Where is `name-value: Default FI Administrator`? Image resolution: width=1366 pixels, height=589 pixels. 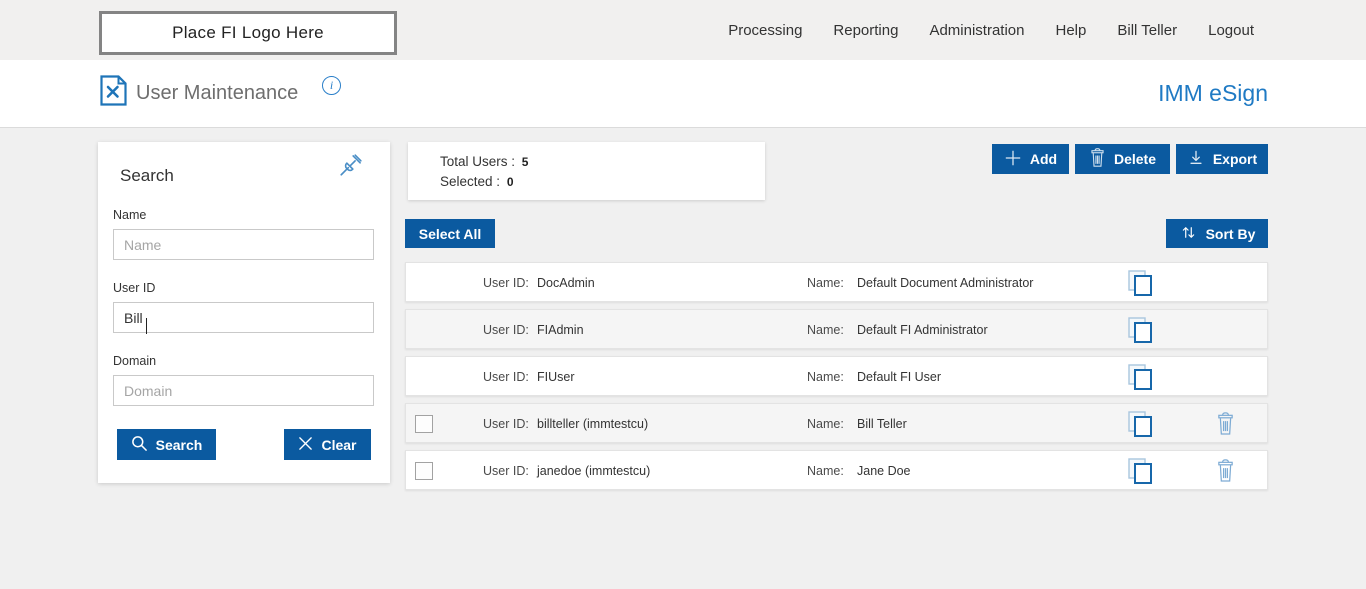
name-value: Default FI Administrator is located at coordinates (922, 330).